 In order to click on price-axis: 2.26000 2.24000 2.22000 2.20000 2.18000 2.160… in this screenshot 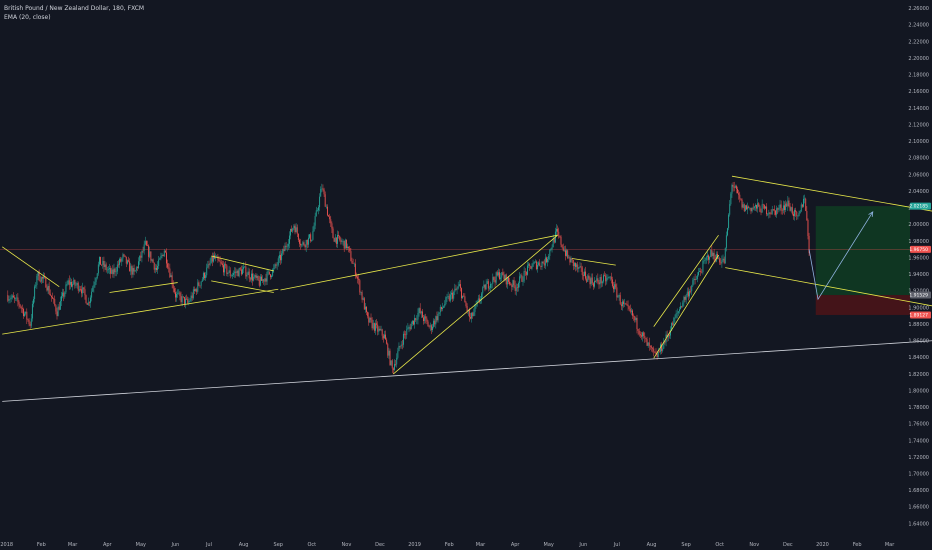, I will do `click(919, 266)`.